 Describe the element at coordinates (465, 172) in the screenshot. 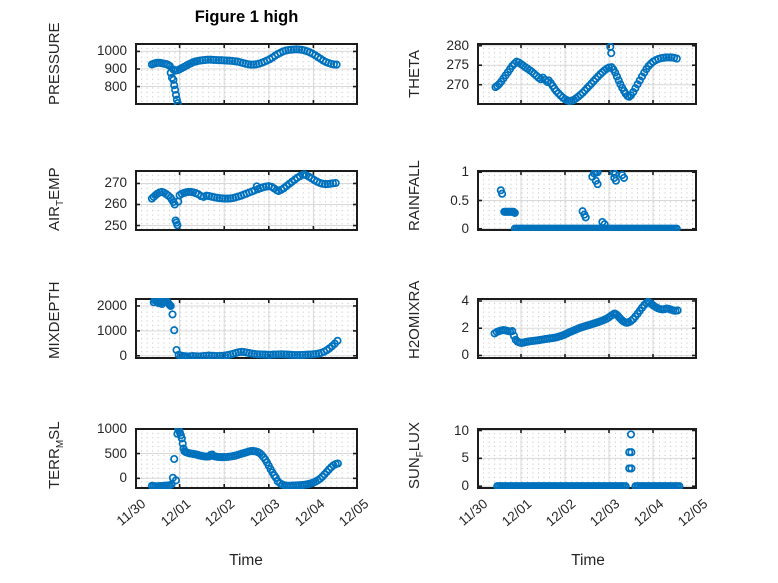

I see `y-tick-label-rainfall: 1` at that location.